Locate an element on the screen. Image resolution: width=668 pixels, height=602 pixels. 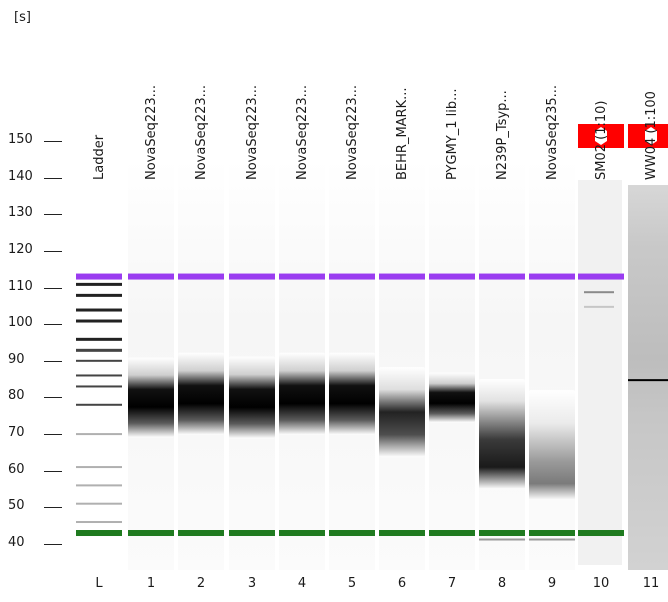
lane-number: 9 is located at coordinates (552, 583).